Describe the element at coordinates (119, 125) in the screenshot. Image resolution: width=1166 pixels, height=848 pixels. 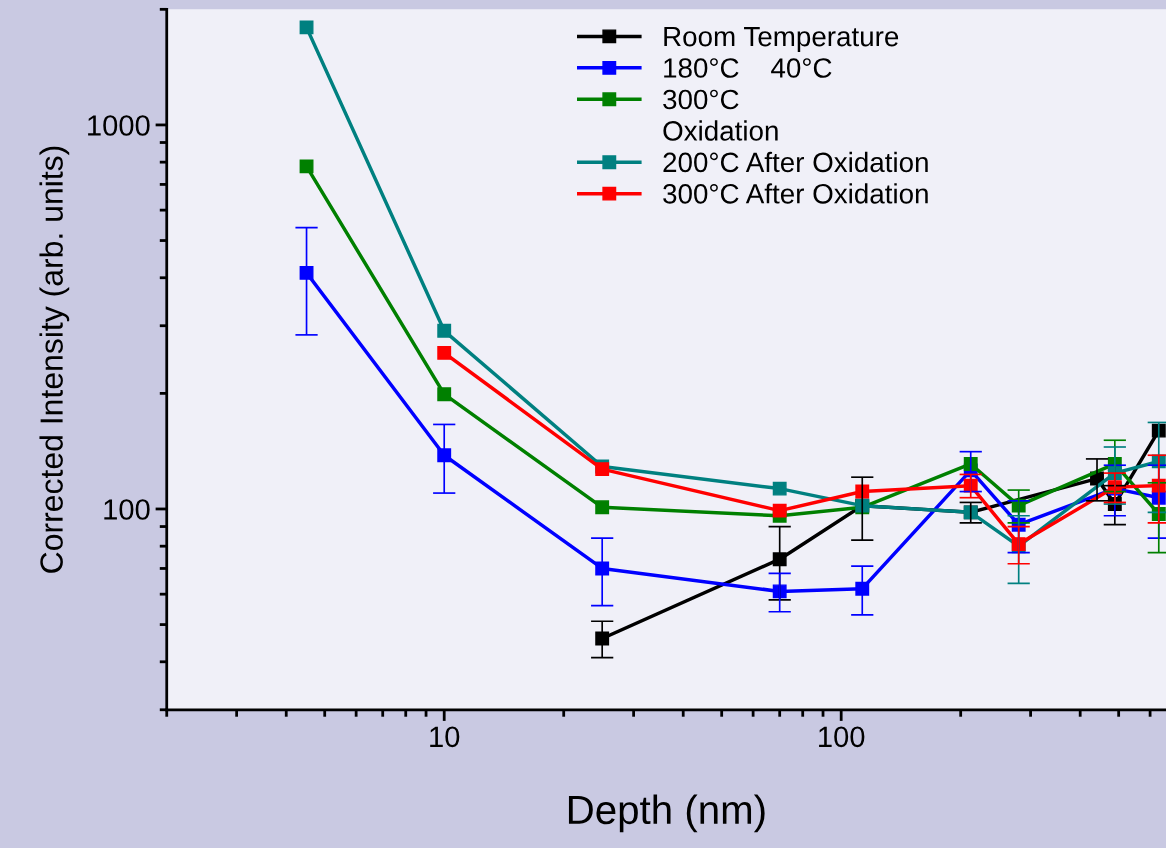
I see `y-tick-label: 1000` at that location.